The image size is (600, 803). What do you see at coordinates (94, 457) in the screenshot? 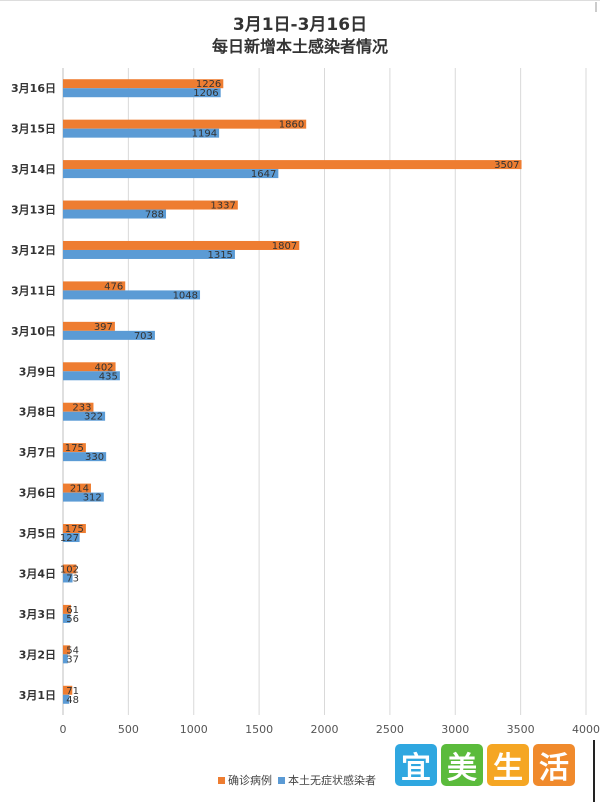
I see `data-label: 330` at bounding box center [94, 457].